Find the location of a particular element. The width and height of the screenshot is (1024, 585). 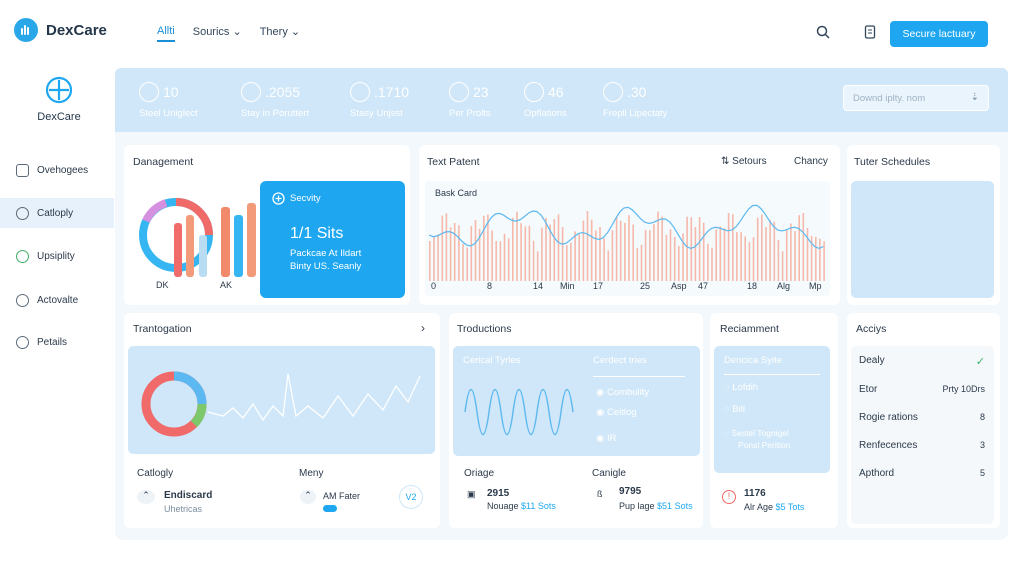

list-item: ◉ Ceitlog is located at coordinates (616, 412).